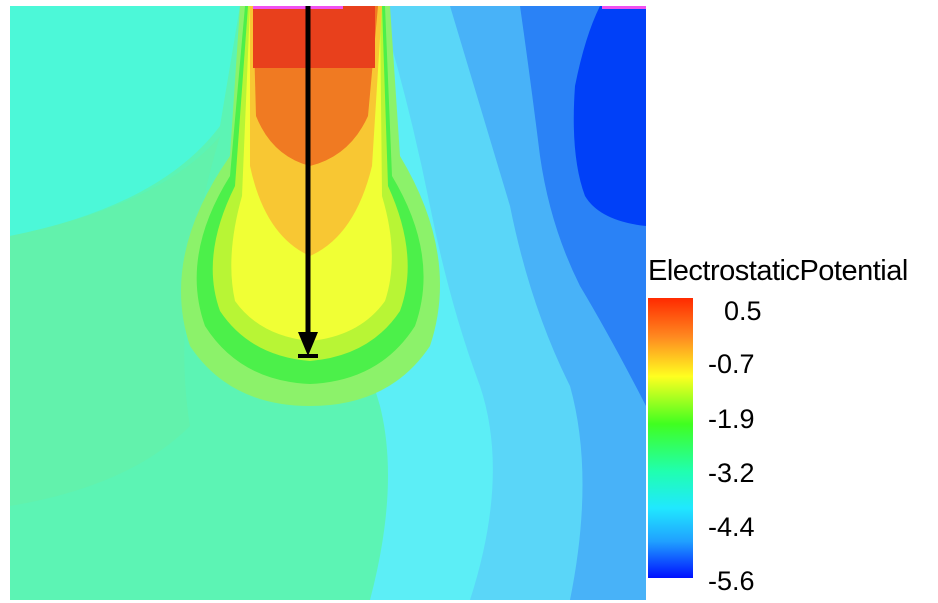 The height and width of the screenshot is (603, 938). I want to click on colorbar-tick-2: -1.9, so click(731, 419).